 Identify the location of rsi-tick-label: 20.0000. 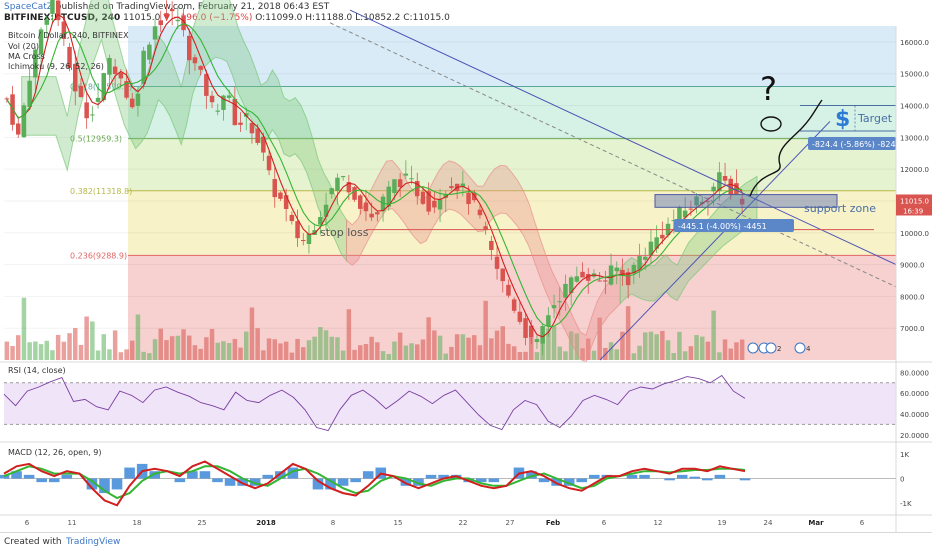
(914, 436).